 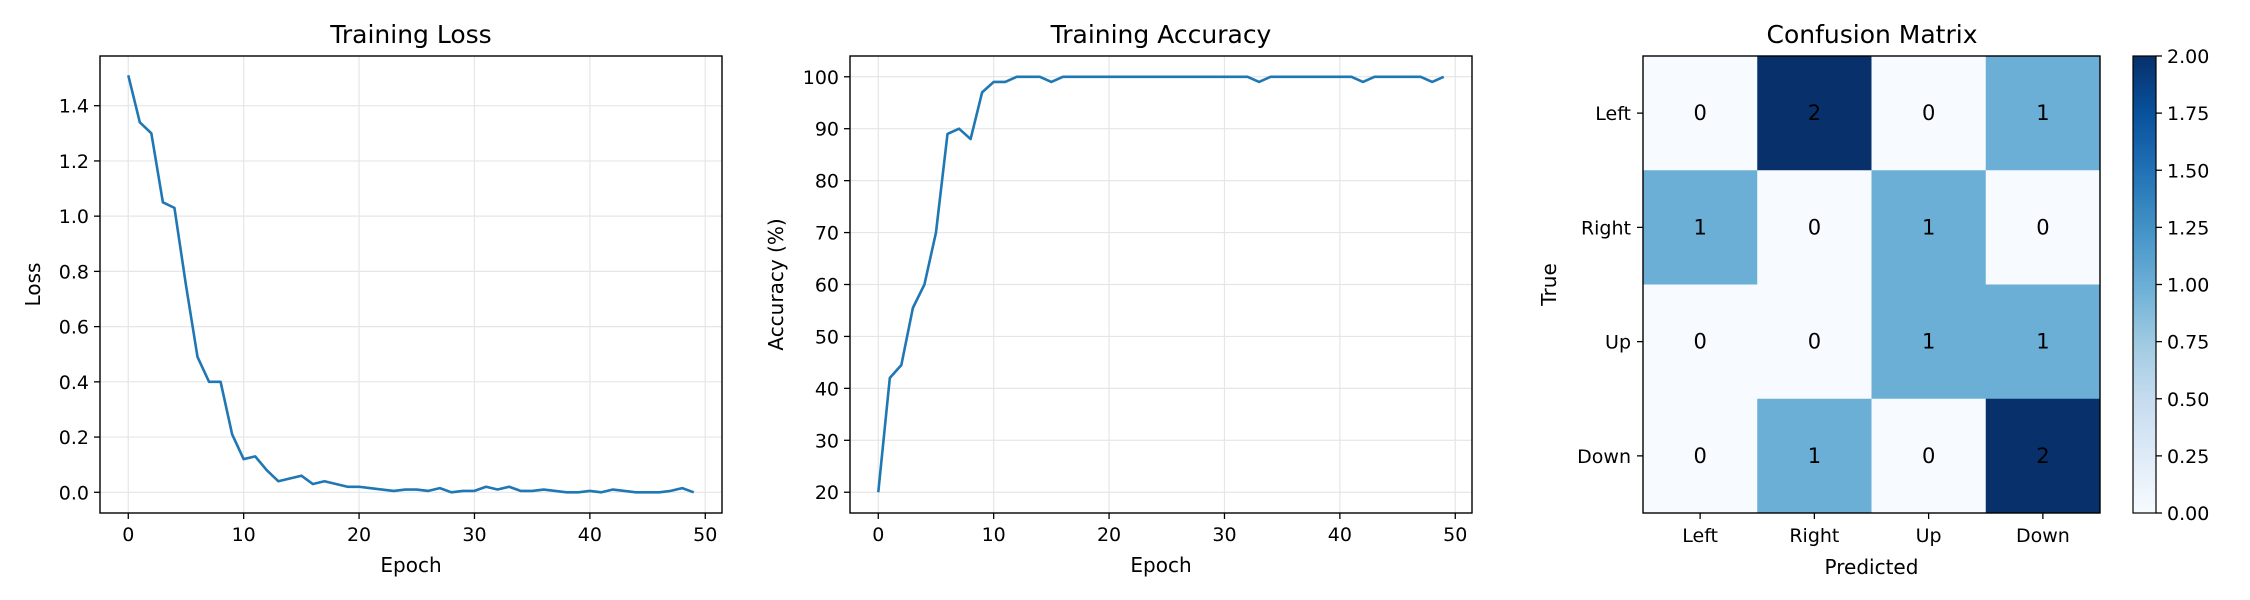 What do you see at coordinates (827, 493) in the screenshot?
I see `accuracy-ytick-label: 20` at bounding box center [827, 493].